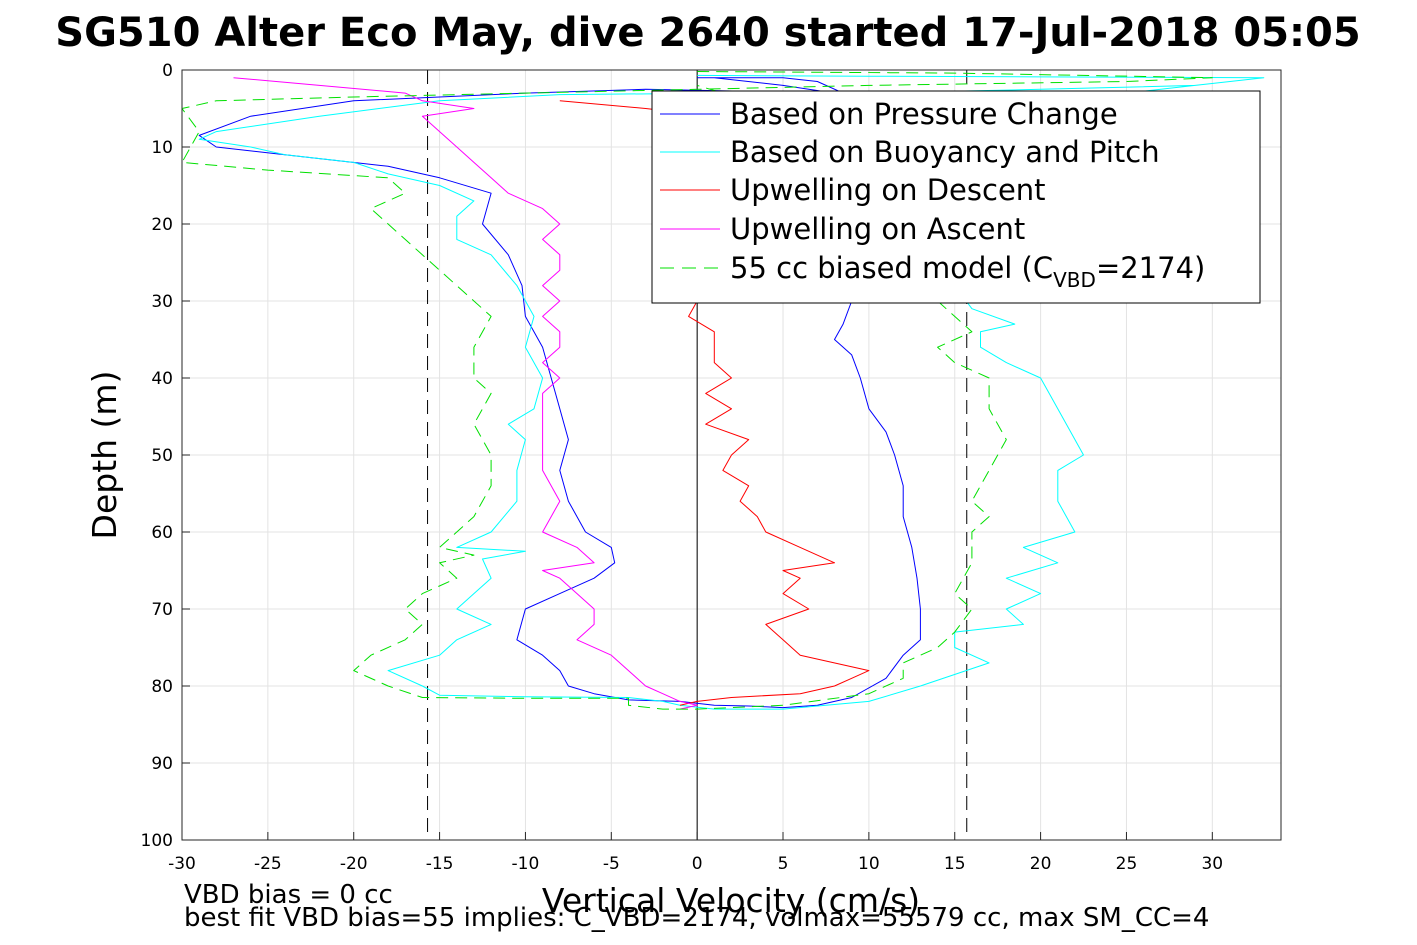 The height and width of the screenshot is (945, 1417). Describe the element at coordinates (162, 533) in the screenshot. I see `y-tick-label: 60` at that location.